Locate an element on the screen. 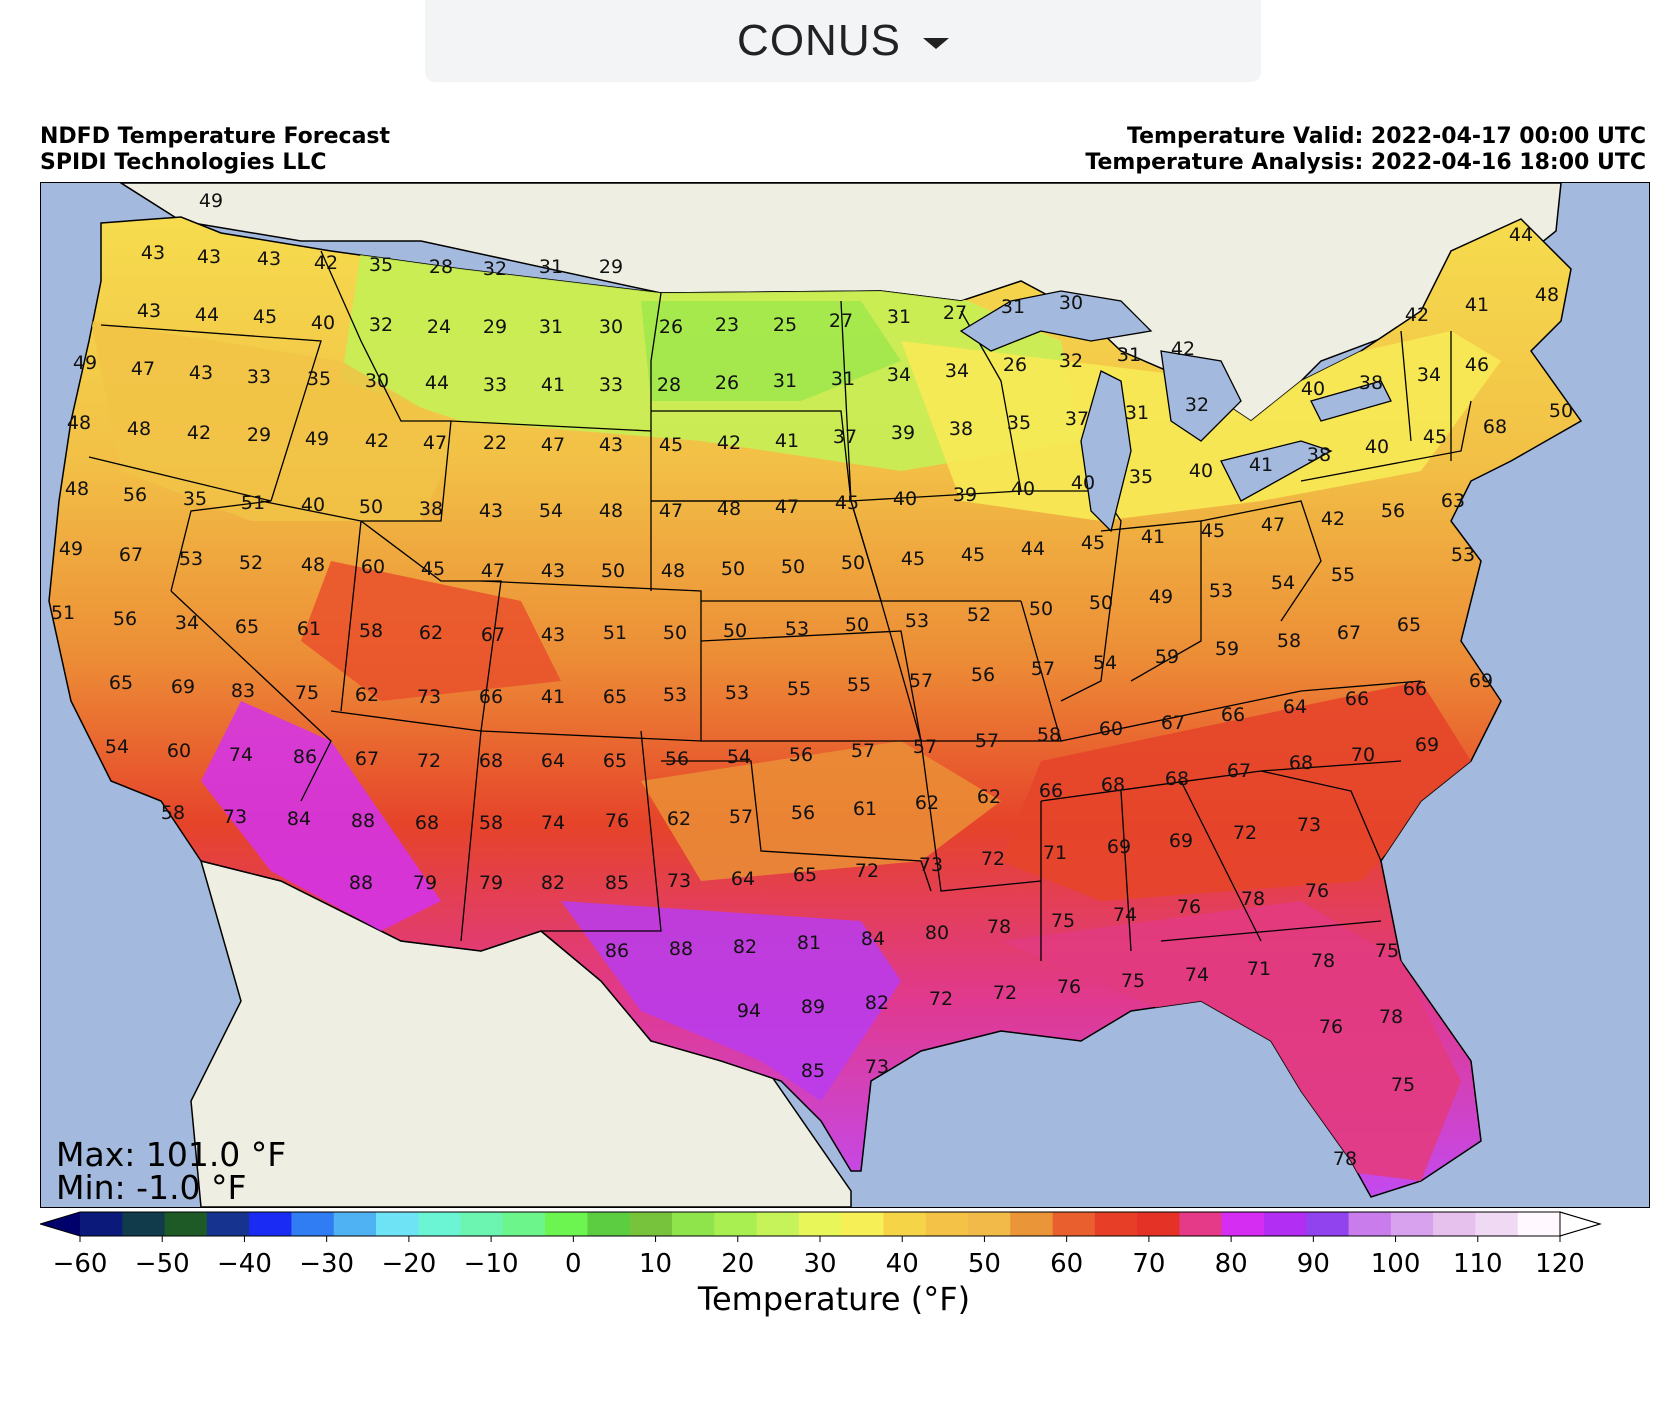 Image resolution: width=1668 pixels, height=1411 pixels. great-lakes is located at coordinates (1175, 411).